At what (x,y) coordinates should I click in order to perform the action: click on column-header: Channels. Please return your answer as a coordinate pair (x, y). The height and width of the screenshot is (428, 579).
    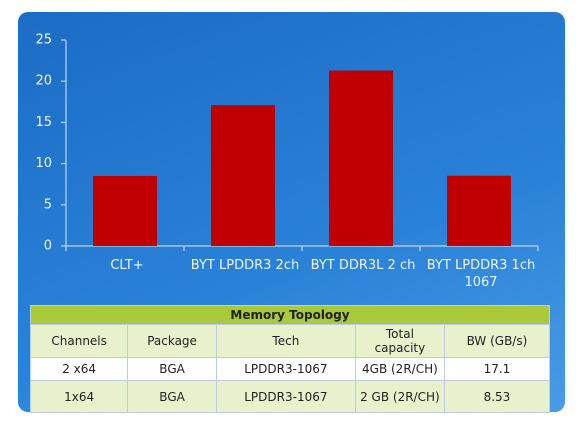
    Looking at the image, I should click on (79, 341).